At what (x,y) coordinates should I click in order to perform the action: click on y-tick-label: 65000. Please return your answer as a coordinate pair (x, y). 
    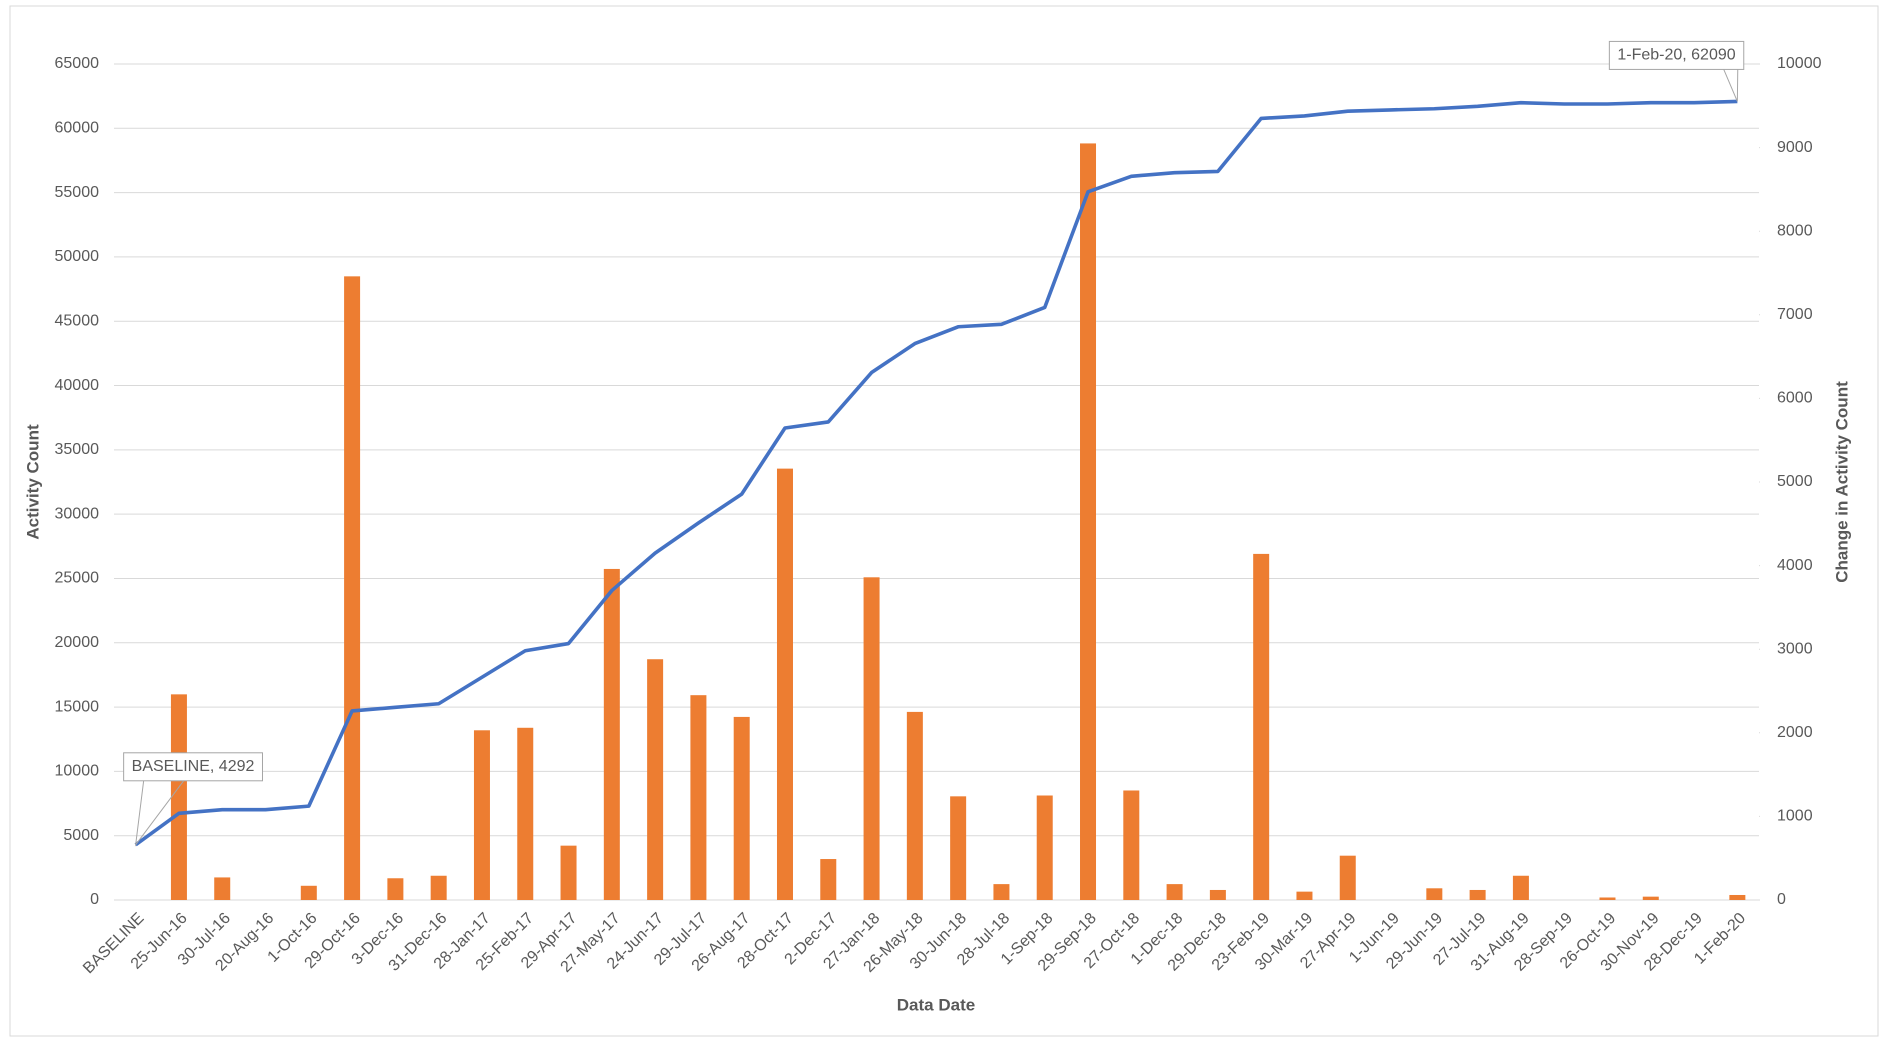
    Looking at the image, I should click on (77, 63).